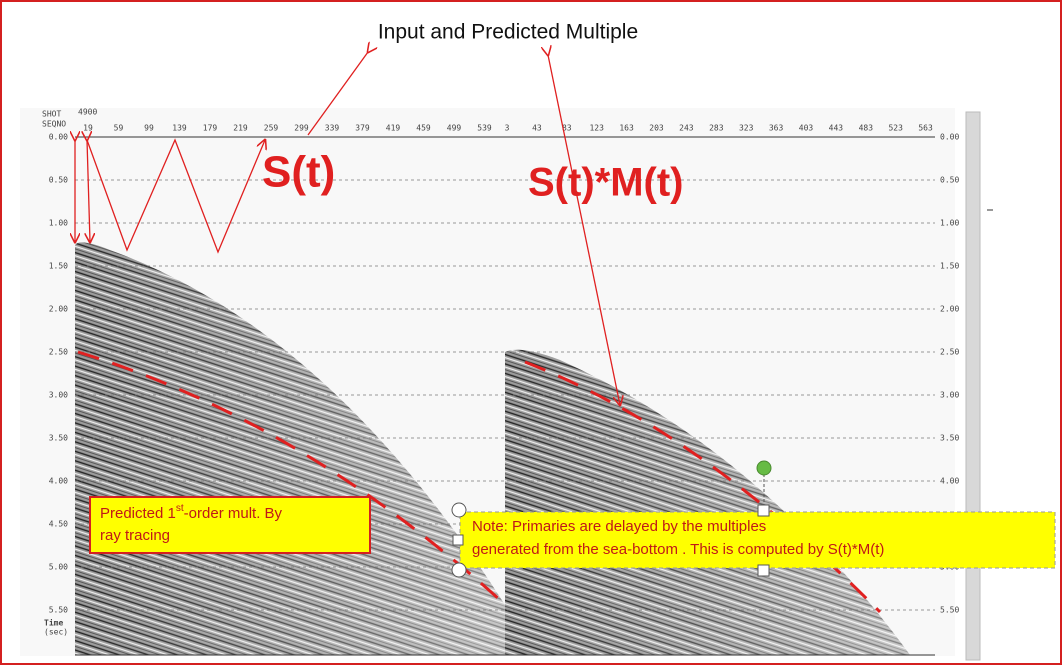 The height and width of the screenshot is (670, 1062). What do you see at coordinates (135, 535) in the screenshot?
I see `annotation-text: ray tracing` at bounding box center [135, 535].